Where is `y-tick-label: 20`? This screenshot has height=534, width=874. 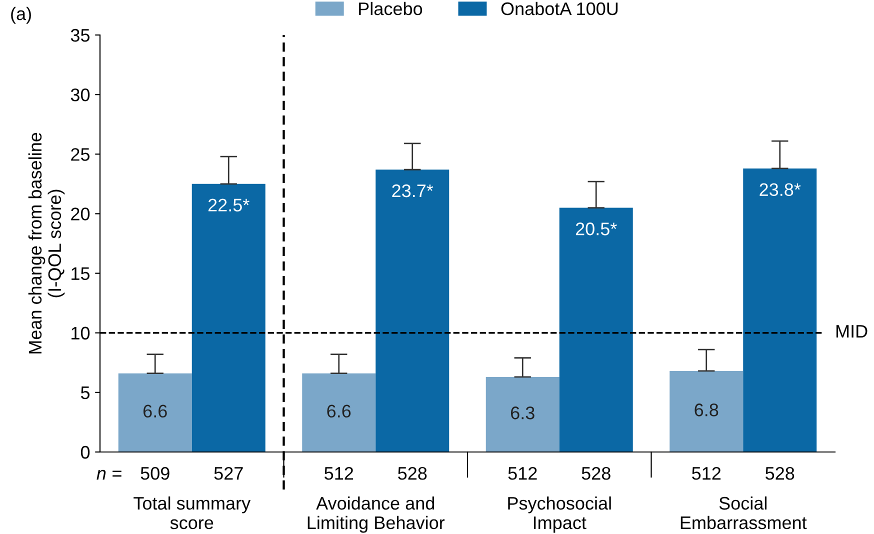 y-tick-label: 20 is located at coordinates (80, 214).